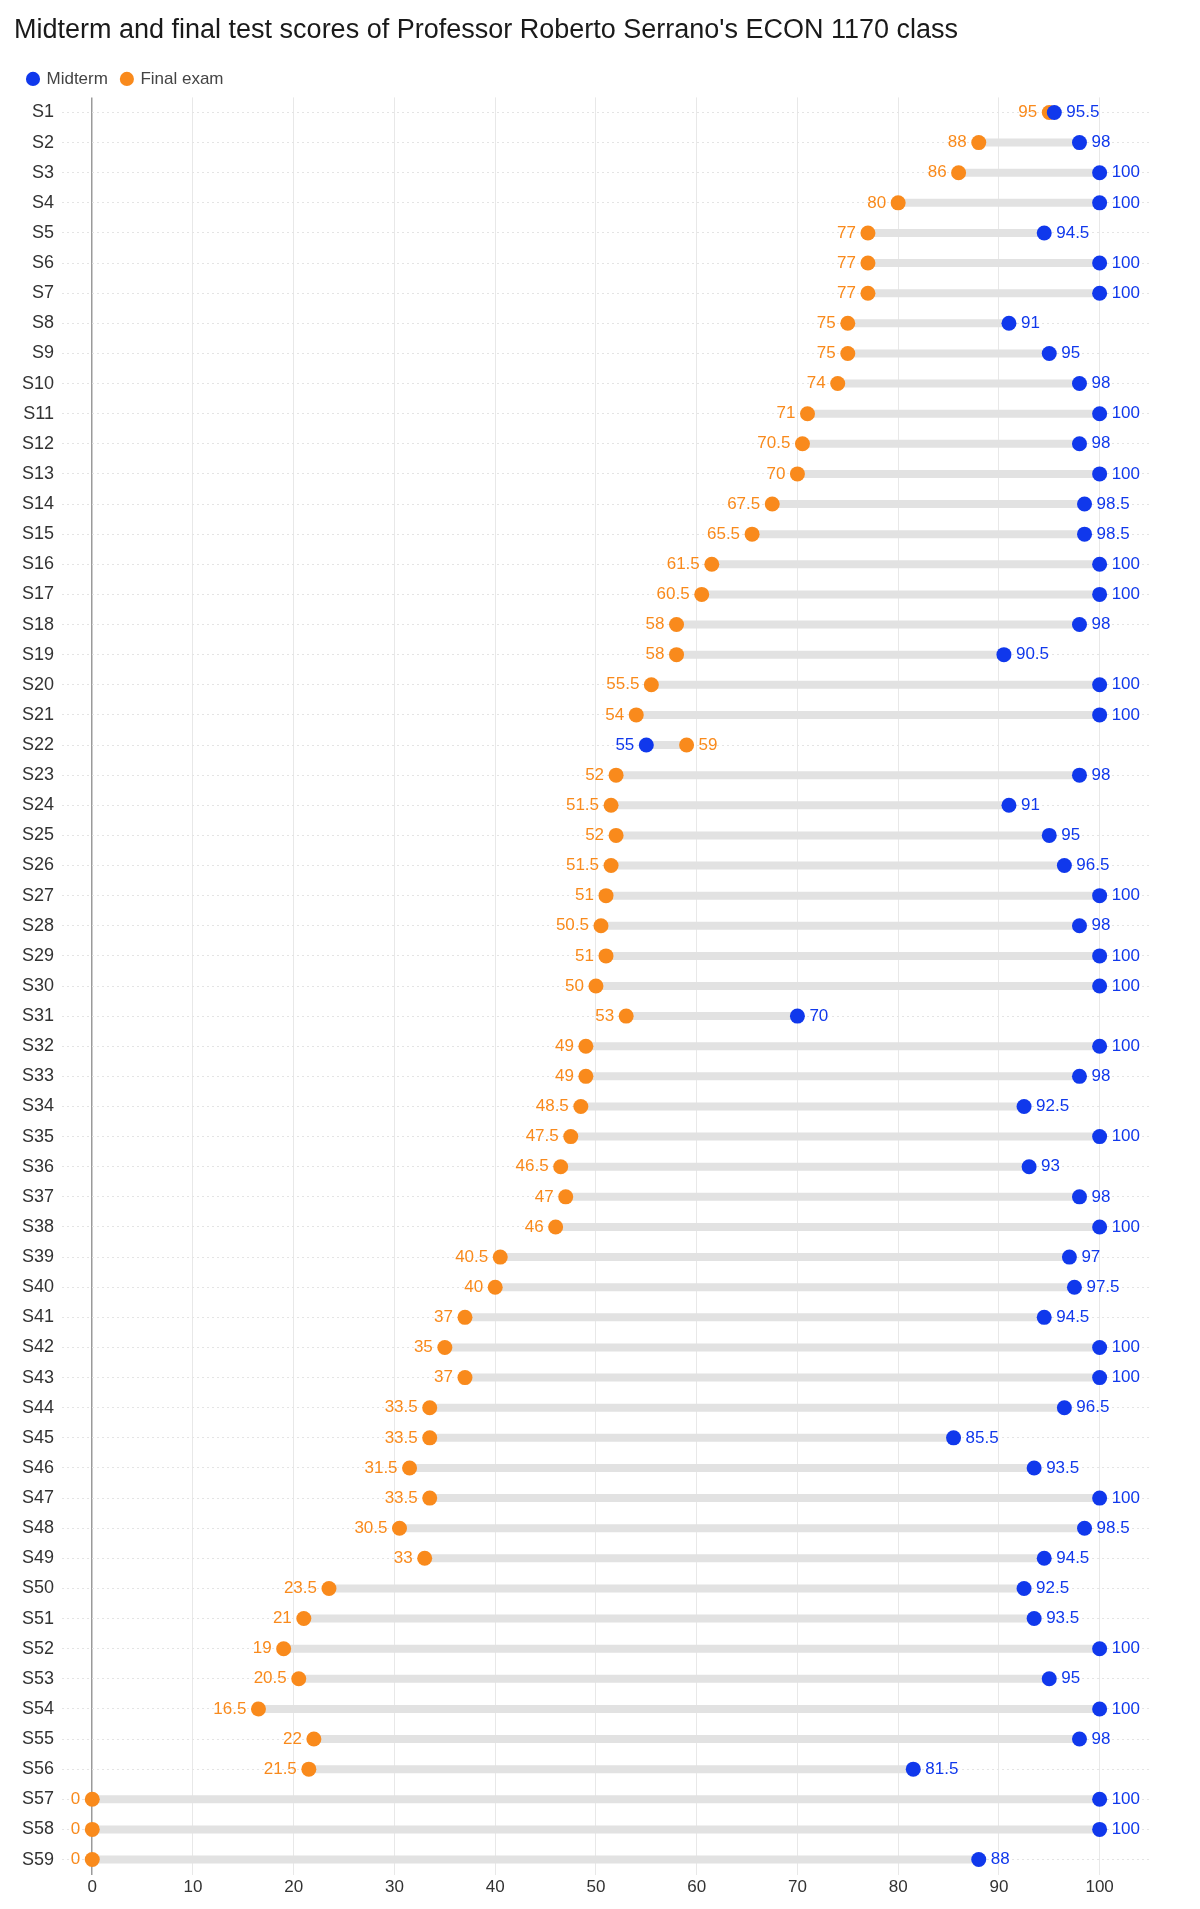 Image resolution: width=1200 pixels, height=1909 pixels. Describe the element at coordinates (38, 1647) in the screenshot. I see `y-tick-label: S52` at that location.